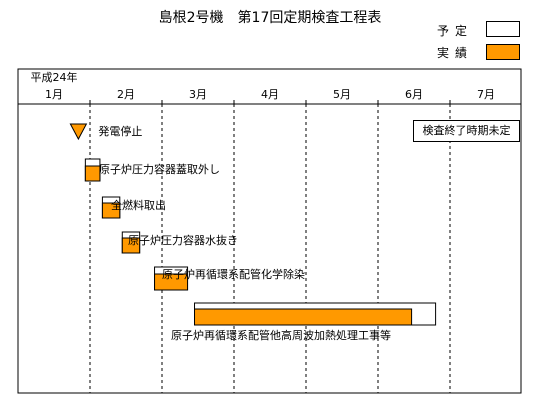  What do you see at coordinates (138, 205) in the screenshot?
I see `task-label: 全燃料取出` at bounding box center [138, 205].